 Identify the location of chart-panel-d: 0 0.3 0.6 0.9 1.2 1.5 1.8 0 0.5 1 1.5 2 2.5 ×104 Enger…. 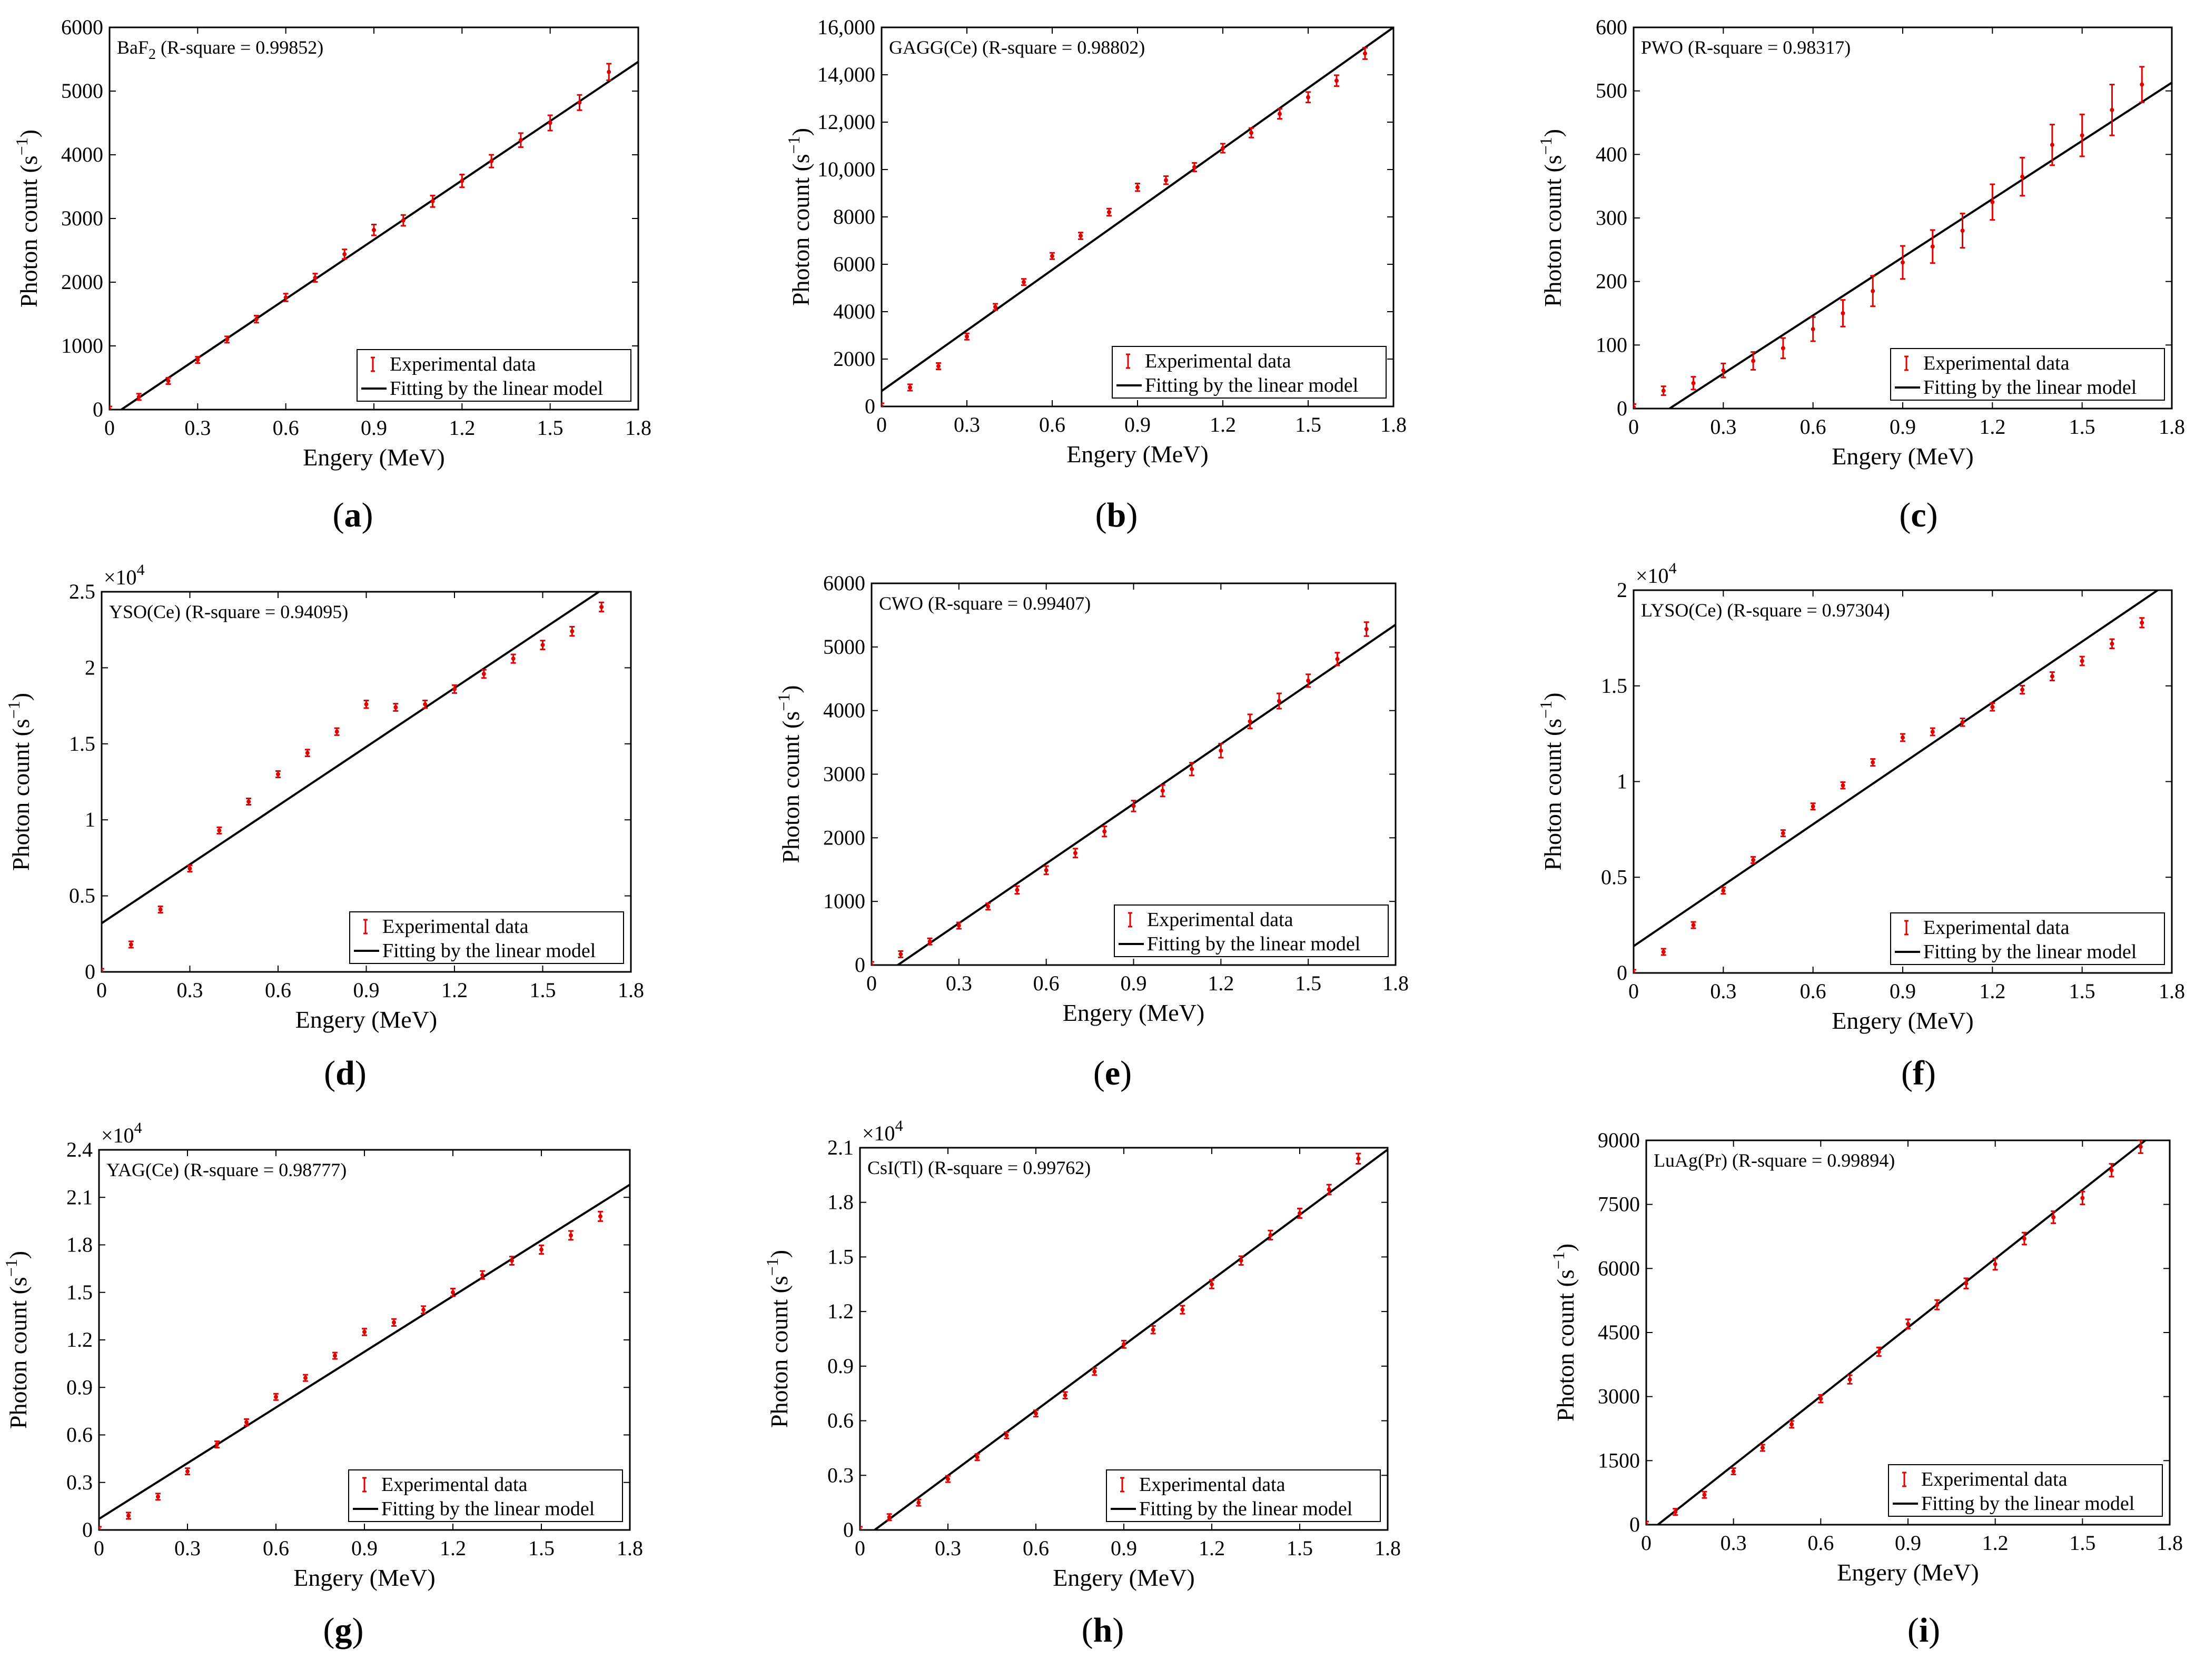
(324, 826).